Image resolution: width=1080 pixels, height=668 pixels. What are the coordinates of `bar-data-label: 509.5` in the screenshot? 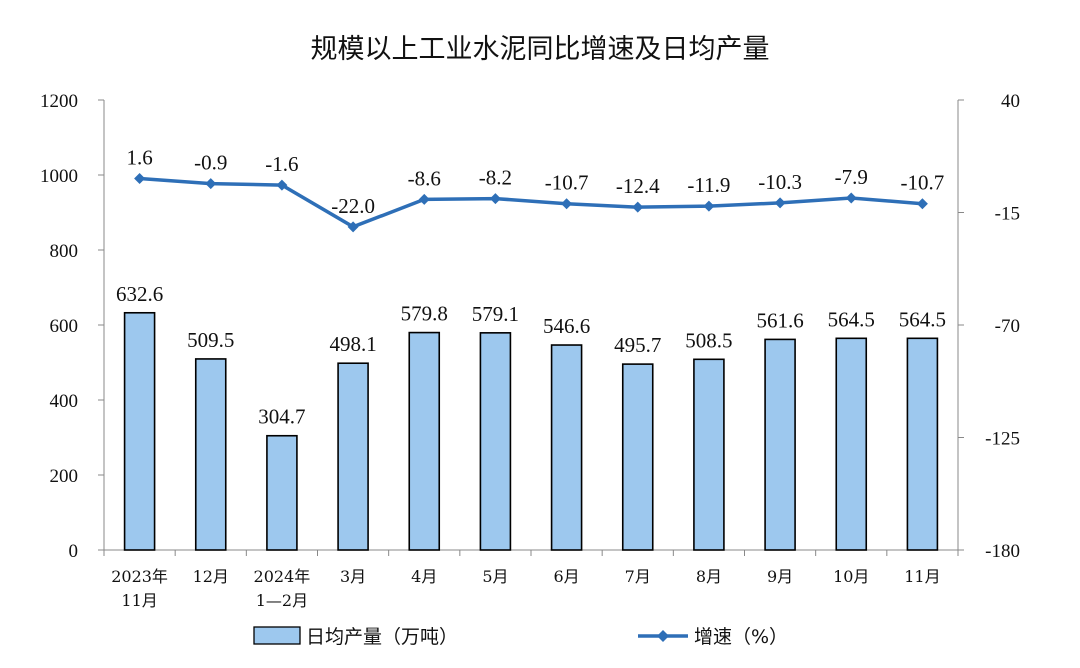 It's located at (210, 340).